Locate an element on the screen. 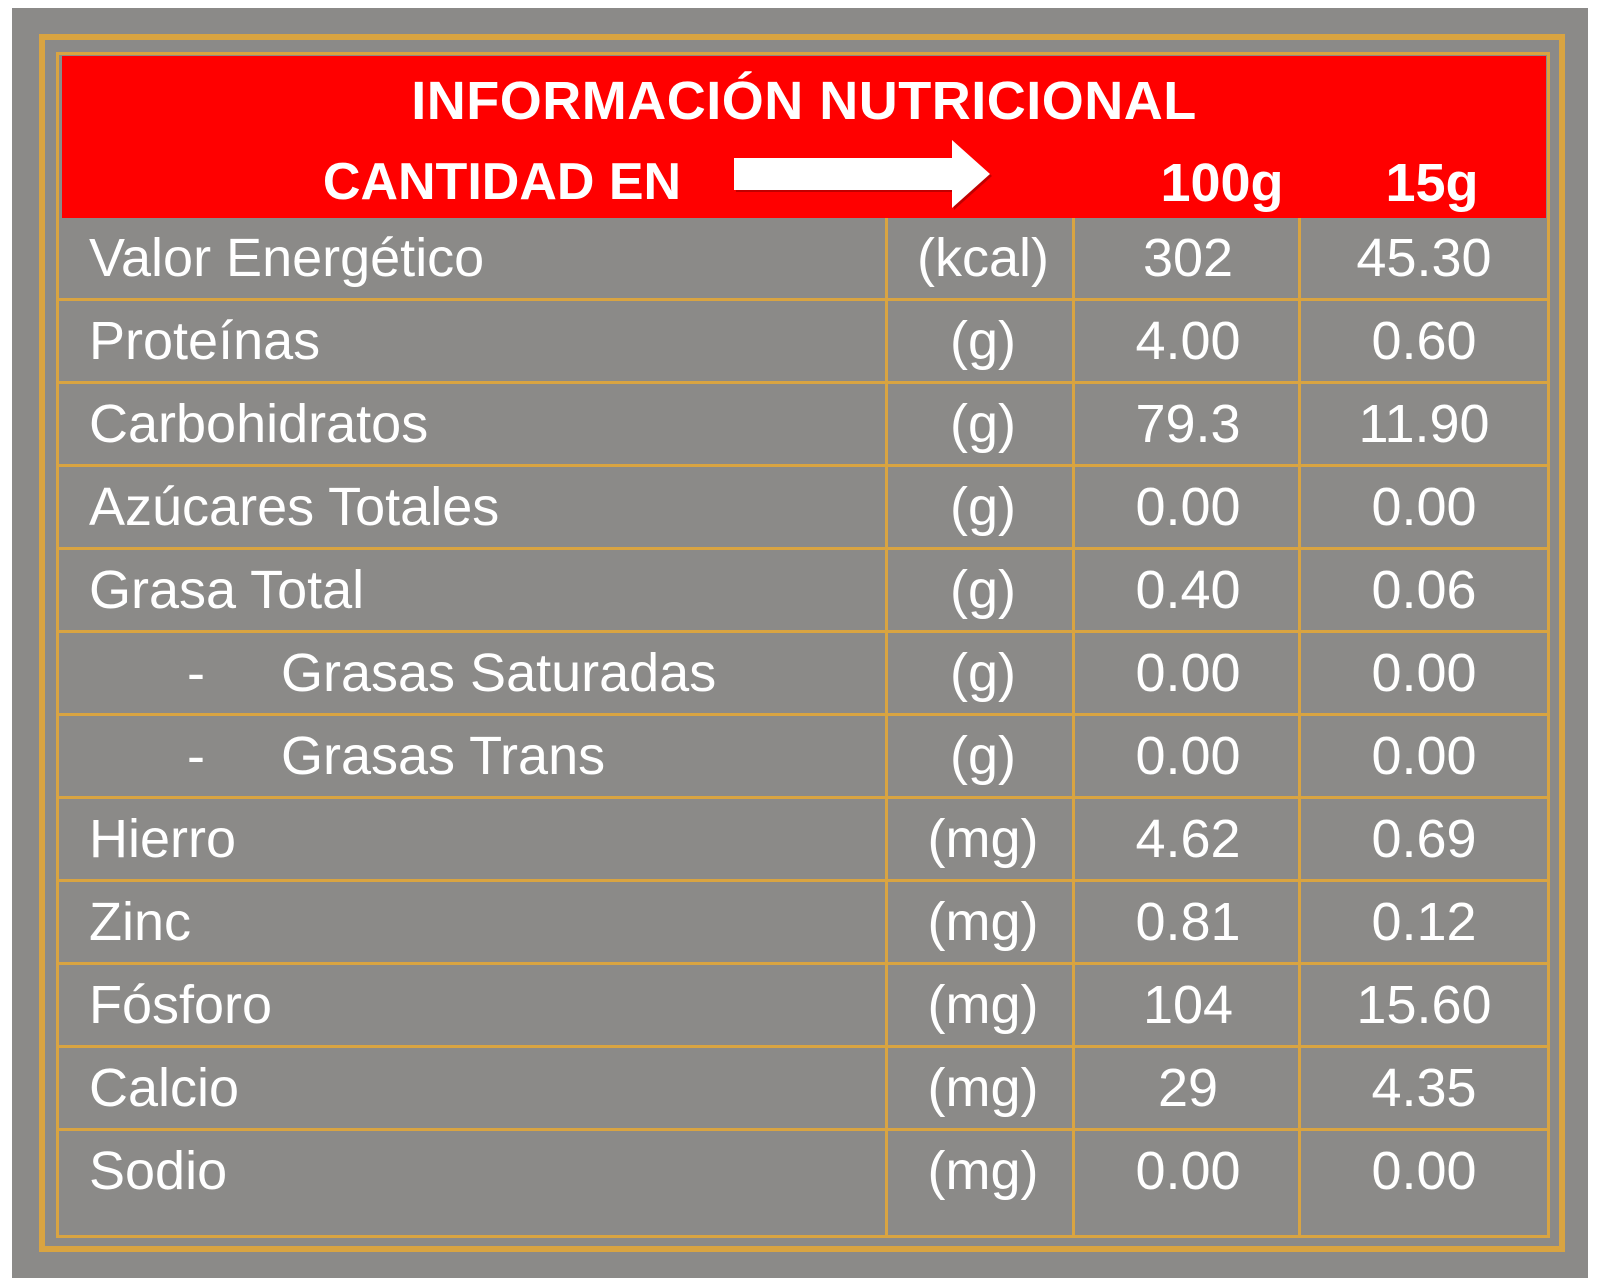  table-row: Grasa Total (g) 0.40 0.06 is located at coordinates (803, 591).